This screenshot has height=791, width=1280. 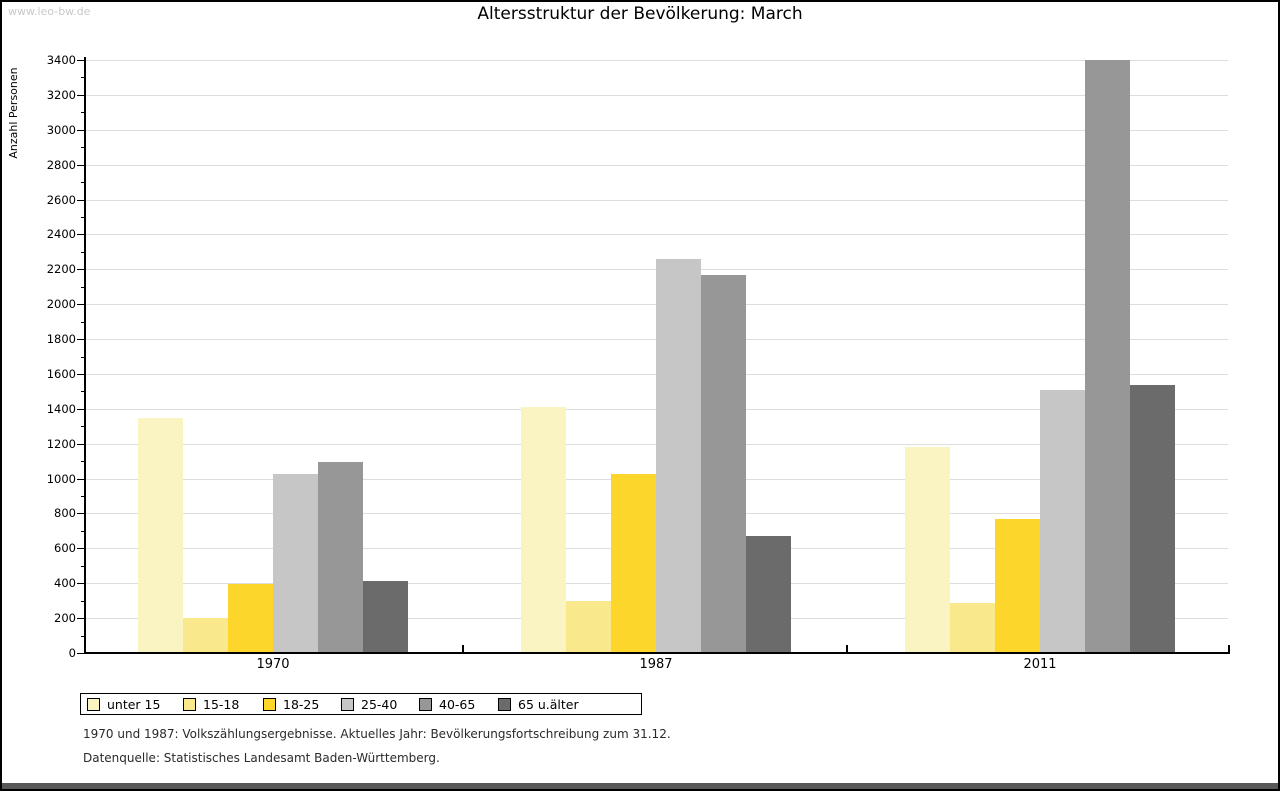 What do you see at coordinates (972, 628) in the screenshot?
I see `bar-15-18-2011` at bounding box center [972, 628].